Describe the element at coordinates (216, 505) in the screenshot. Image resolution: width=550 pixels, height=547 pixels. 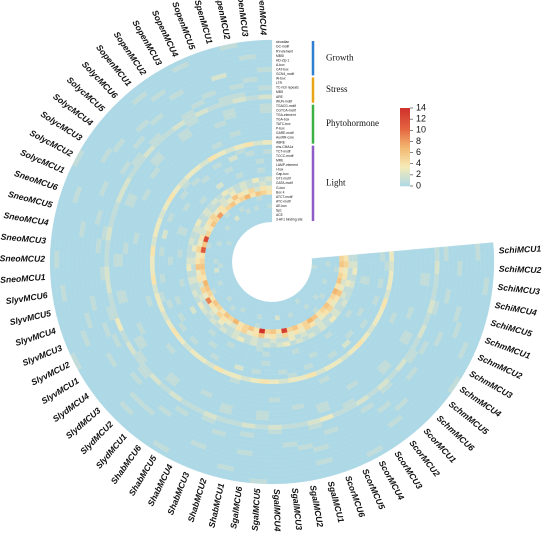
I see `category-label: ShabMCU1` at that location.